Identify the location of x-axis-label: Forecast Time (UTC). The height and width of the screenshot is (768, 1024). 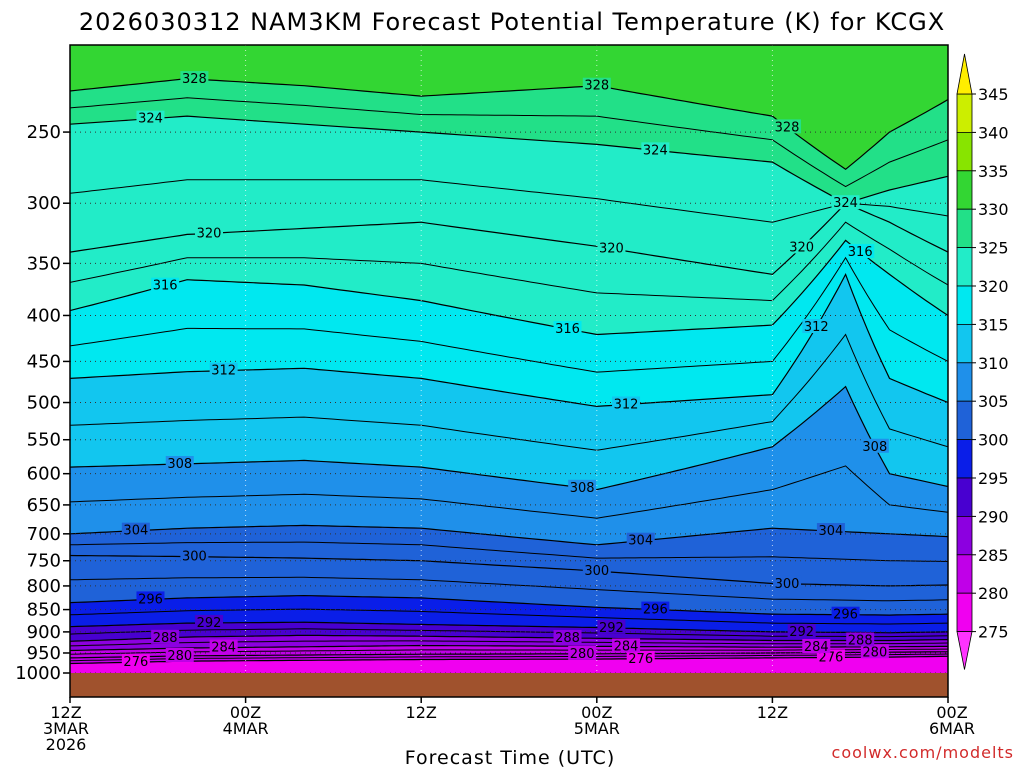
(510, 757).